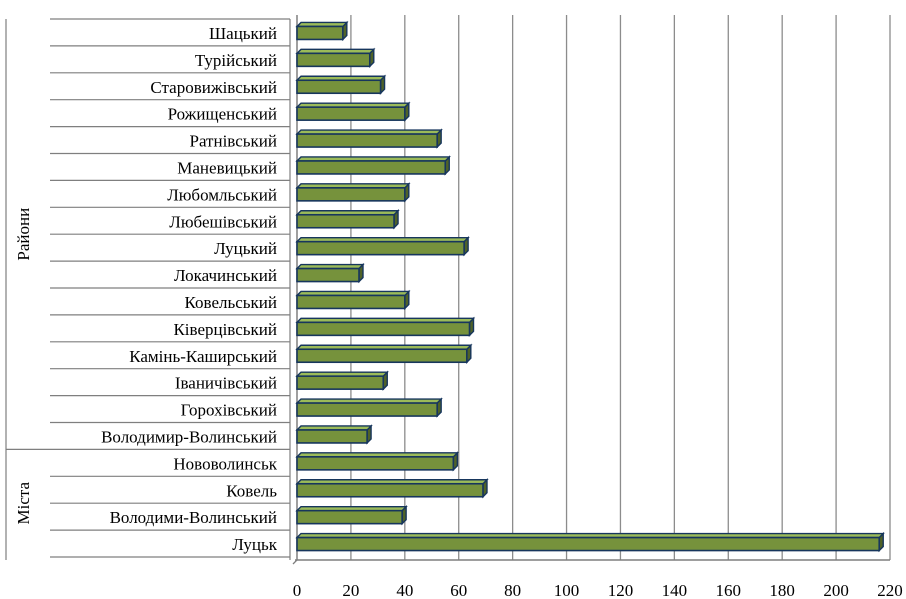  I want to click on x-tick-label: 100, so click(567, 590).